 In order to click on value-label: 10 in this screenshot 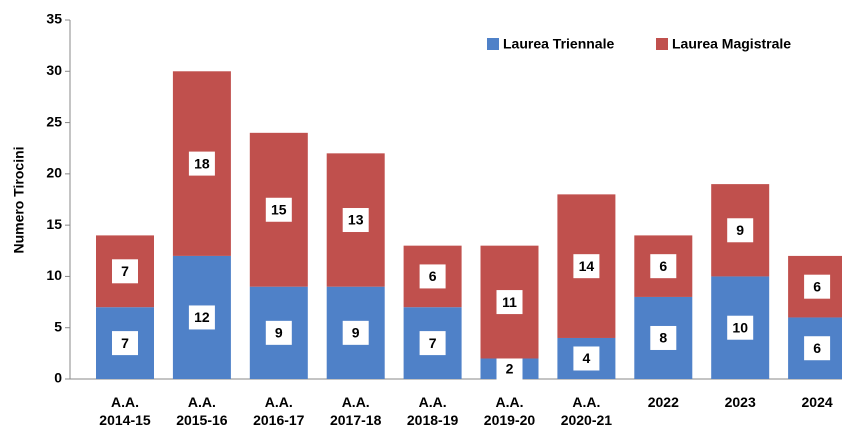, I will do `click(740, 327)`.